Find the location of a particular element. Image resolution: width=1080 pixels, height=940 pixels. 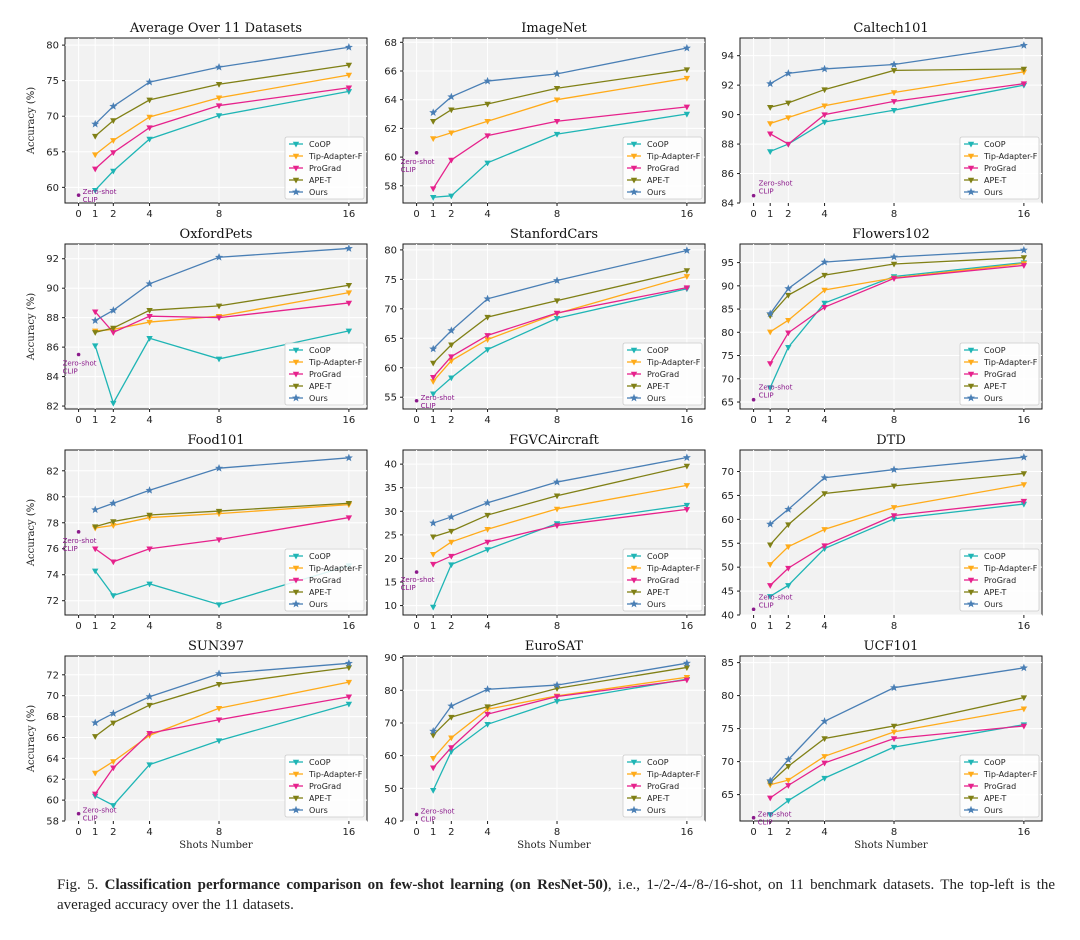

y-tick-label: 74 is located at coordinates (52, 575).